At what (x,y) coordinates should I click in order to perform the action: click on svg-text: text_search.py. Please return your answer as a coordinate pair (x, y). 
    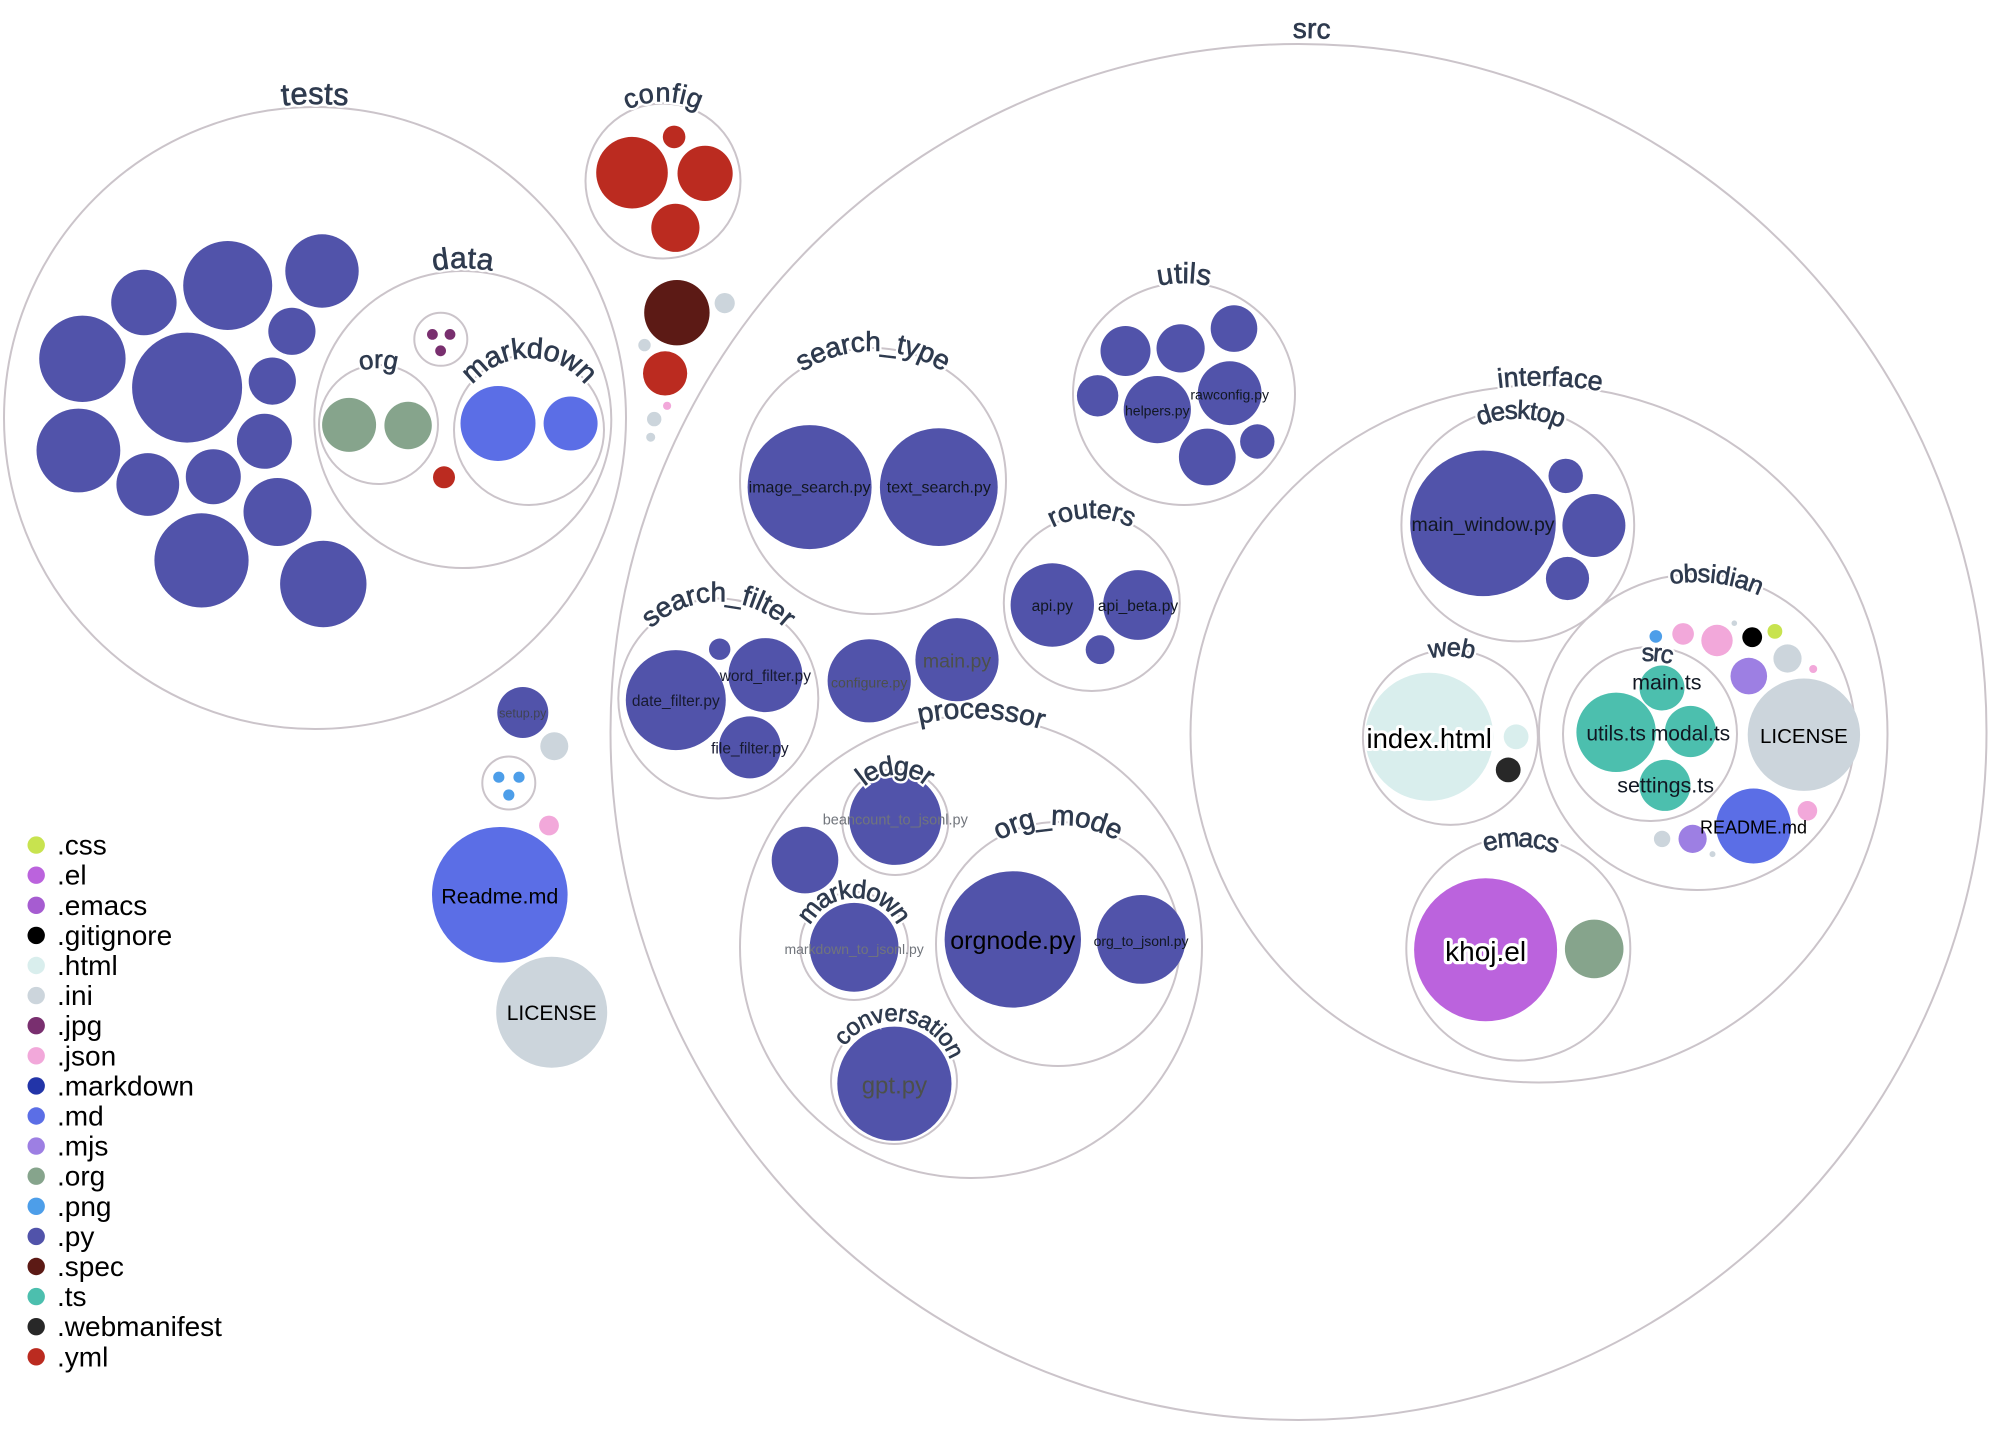
    Looking at the image, I should click on (939, 488).